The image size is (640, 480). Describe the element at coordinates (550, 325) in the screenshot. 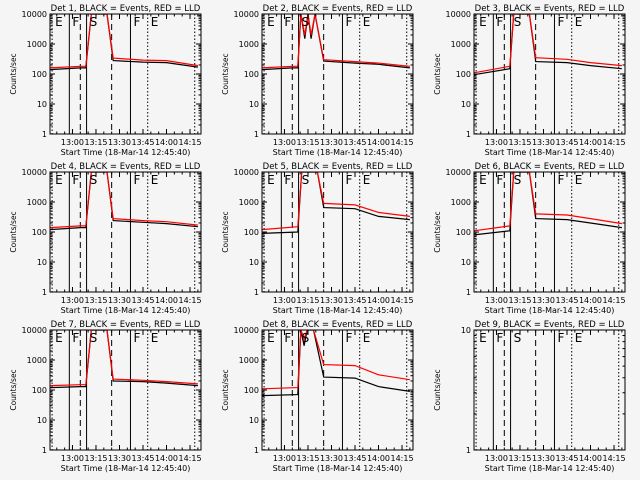

I see `panel-title: Det 9, BLACK = Events, RED = LLD` at that location.